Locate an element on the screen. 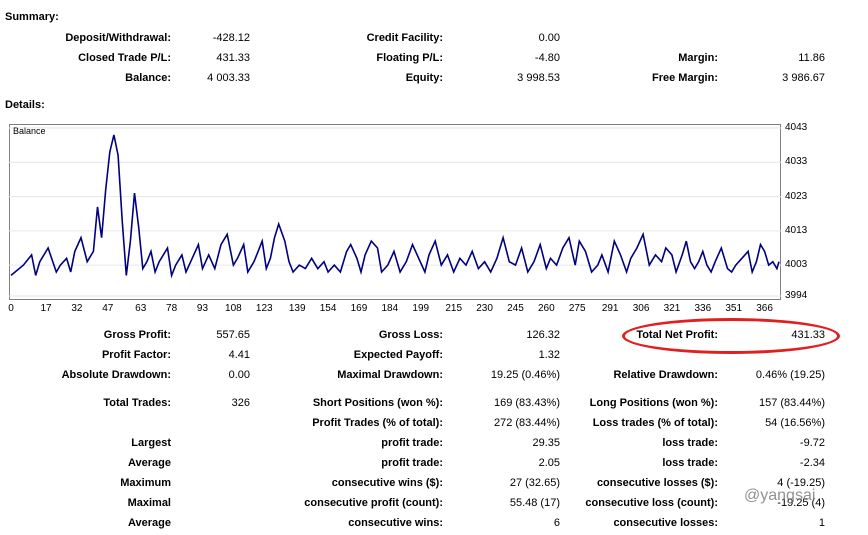 The width and height of the screenshot is (868, 535). closed-pl-value: 431.33 is located at coordinates (233, 58).